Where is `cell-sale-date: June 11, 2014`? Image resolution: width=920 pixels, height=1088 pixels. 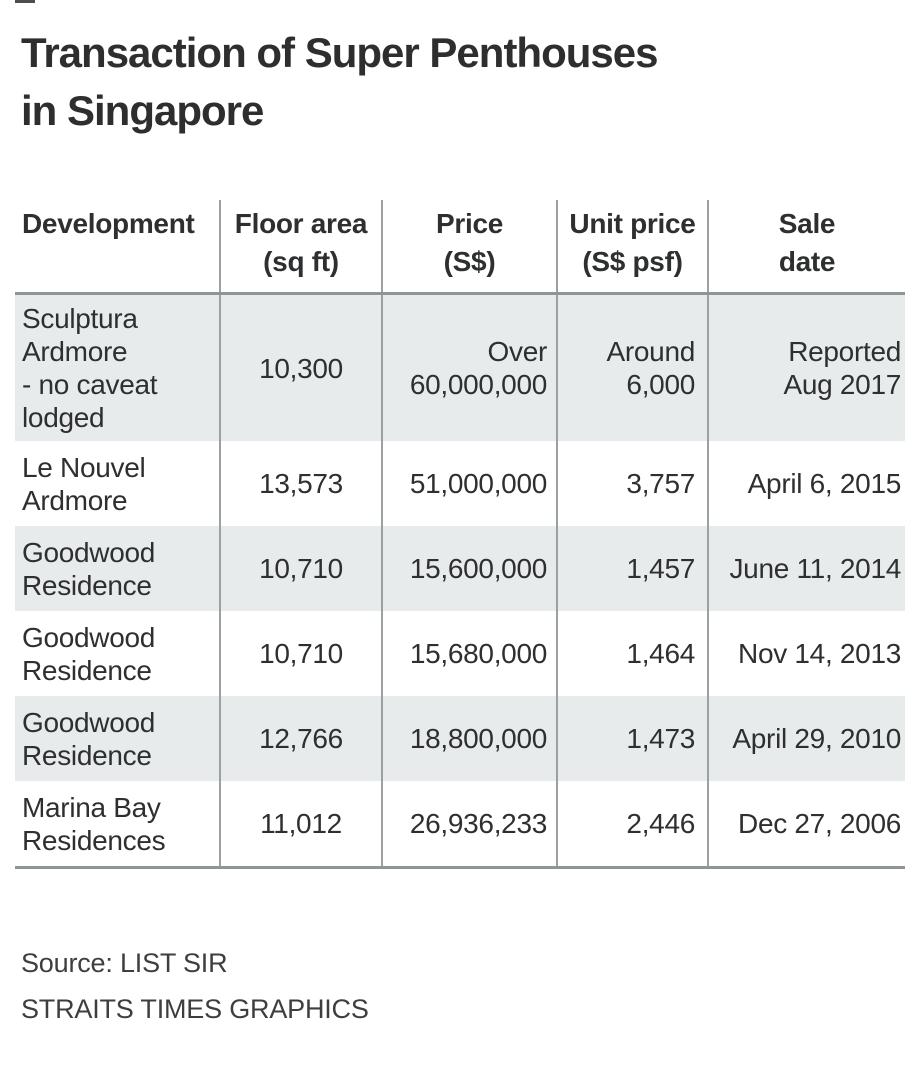 cell-sale-date: June 11, 2014 is located at coordinates (806, 568).